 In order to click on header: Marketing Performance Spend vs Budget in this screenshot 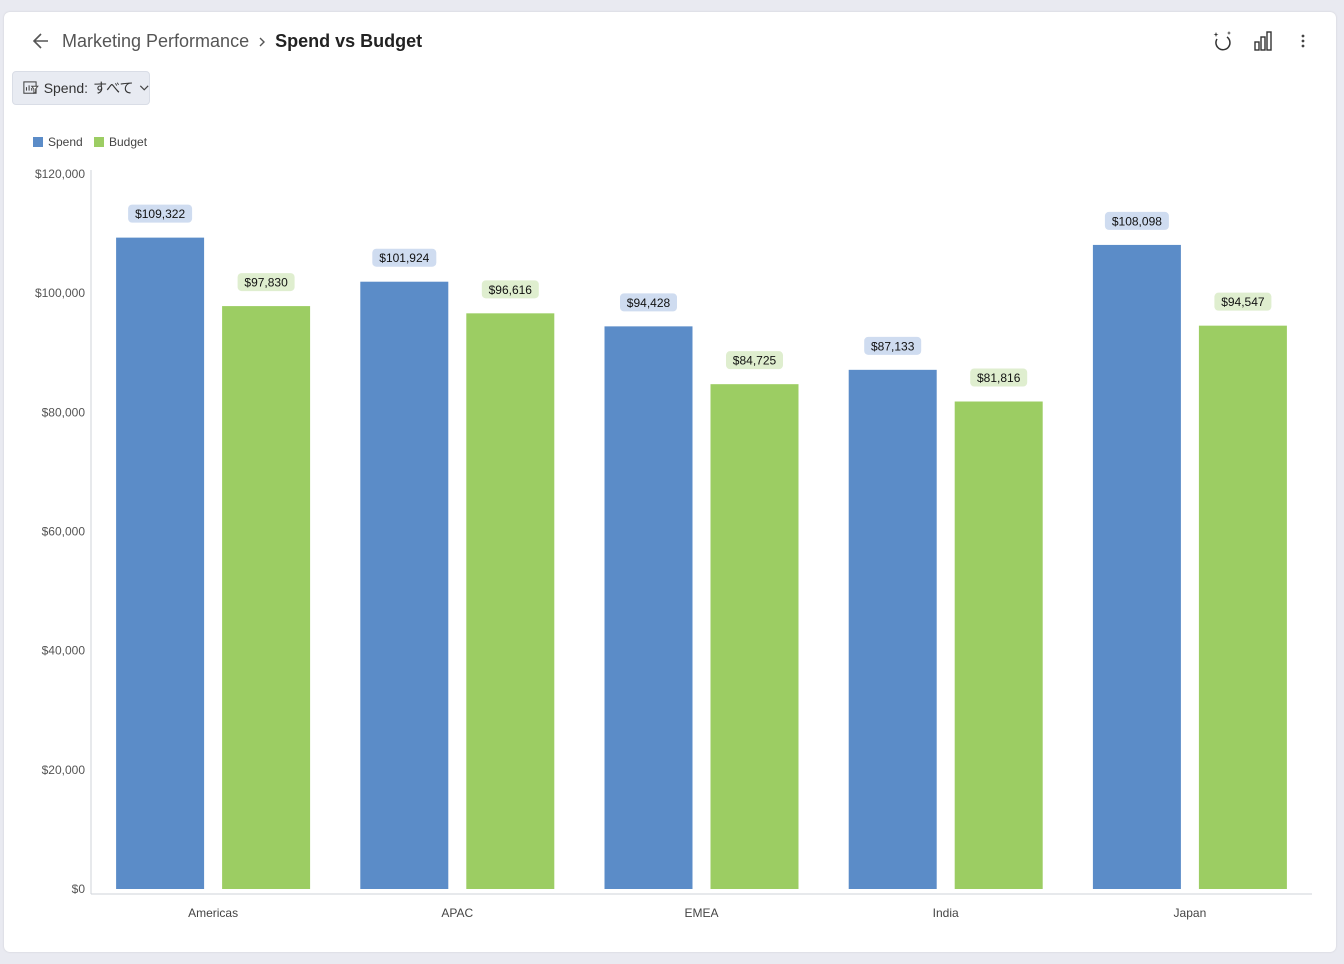, I will do `click(670, 40)`.